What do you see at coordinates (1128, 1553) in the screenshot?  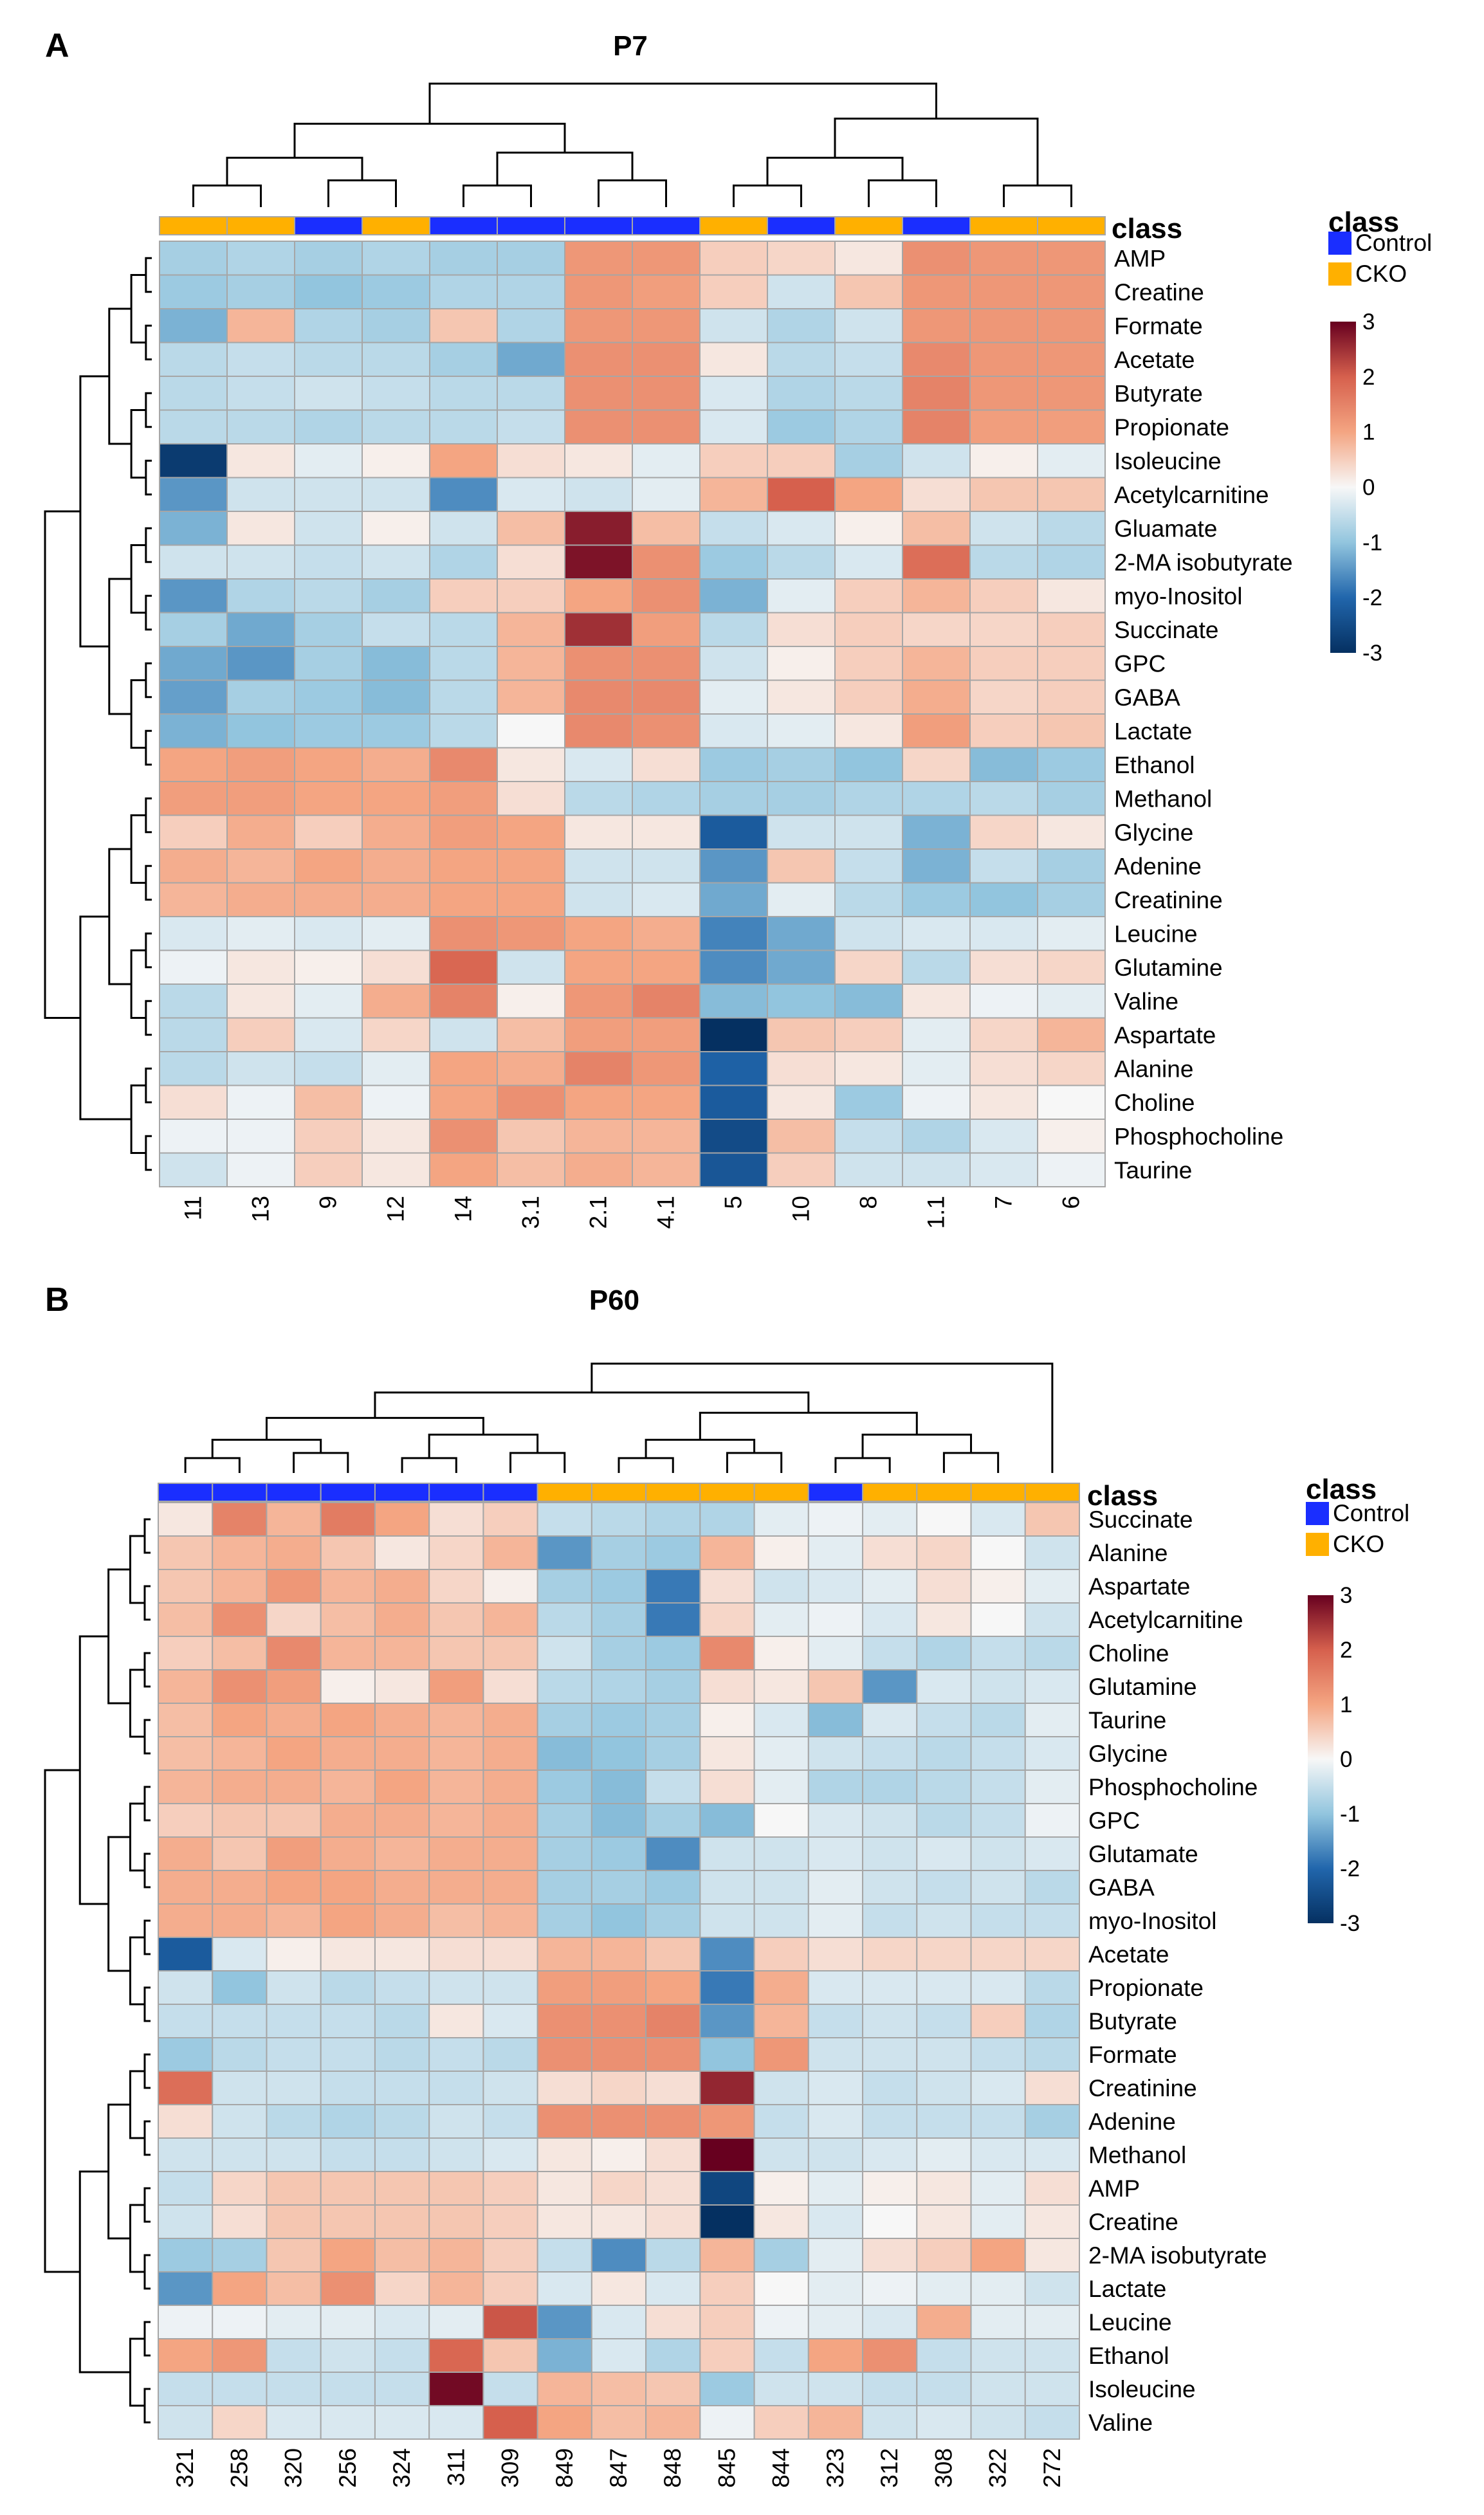 I see `row-label: Alanine` at bounding box center [1128, 1553].